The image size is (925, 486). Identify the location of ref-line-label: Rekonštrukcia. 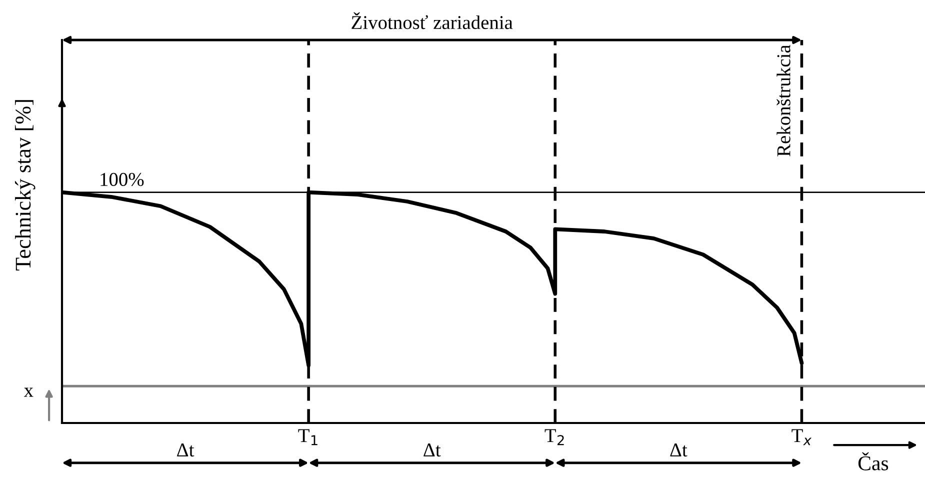
(783, 100).